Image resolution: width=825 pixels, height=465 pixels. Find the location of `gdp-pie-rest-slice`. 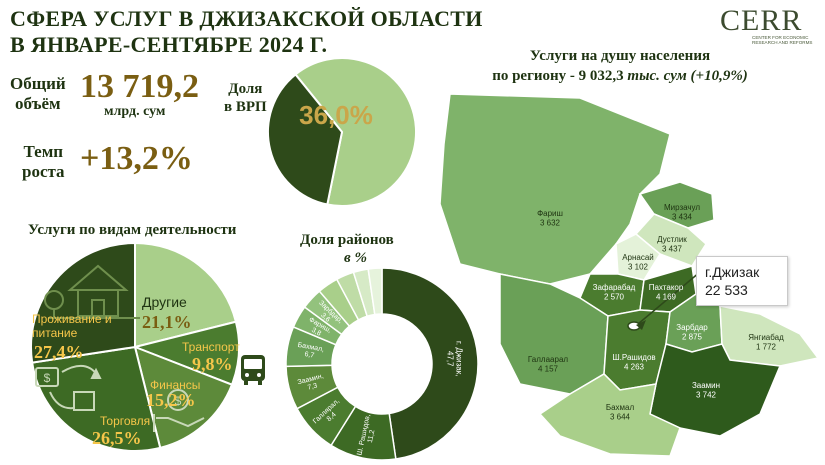

gdp-pie-rest-slice is located at coordinates (355, 132).